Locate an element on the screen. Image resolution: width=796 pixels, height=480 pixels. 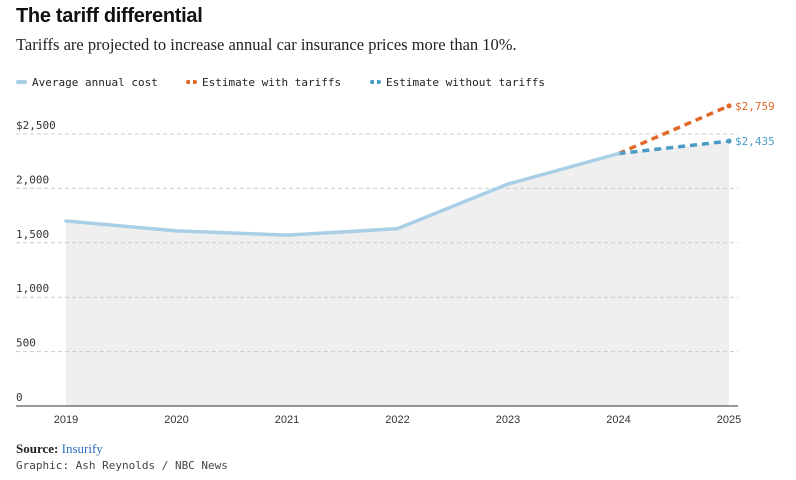
chart-title: The tariff differential is located at coordinates (109, 16).